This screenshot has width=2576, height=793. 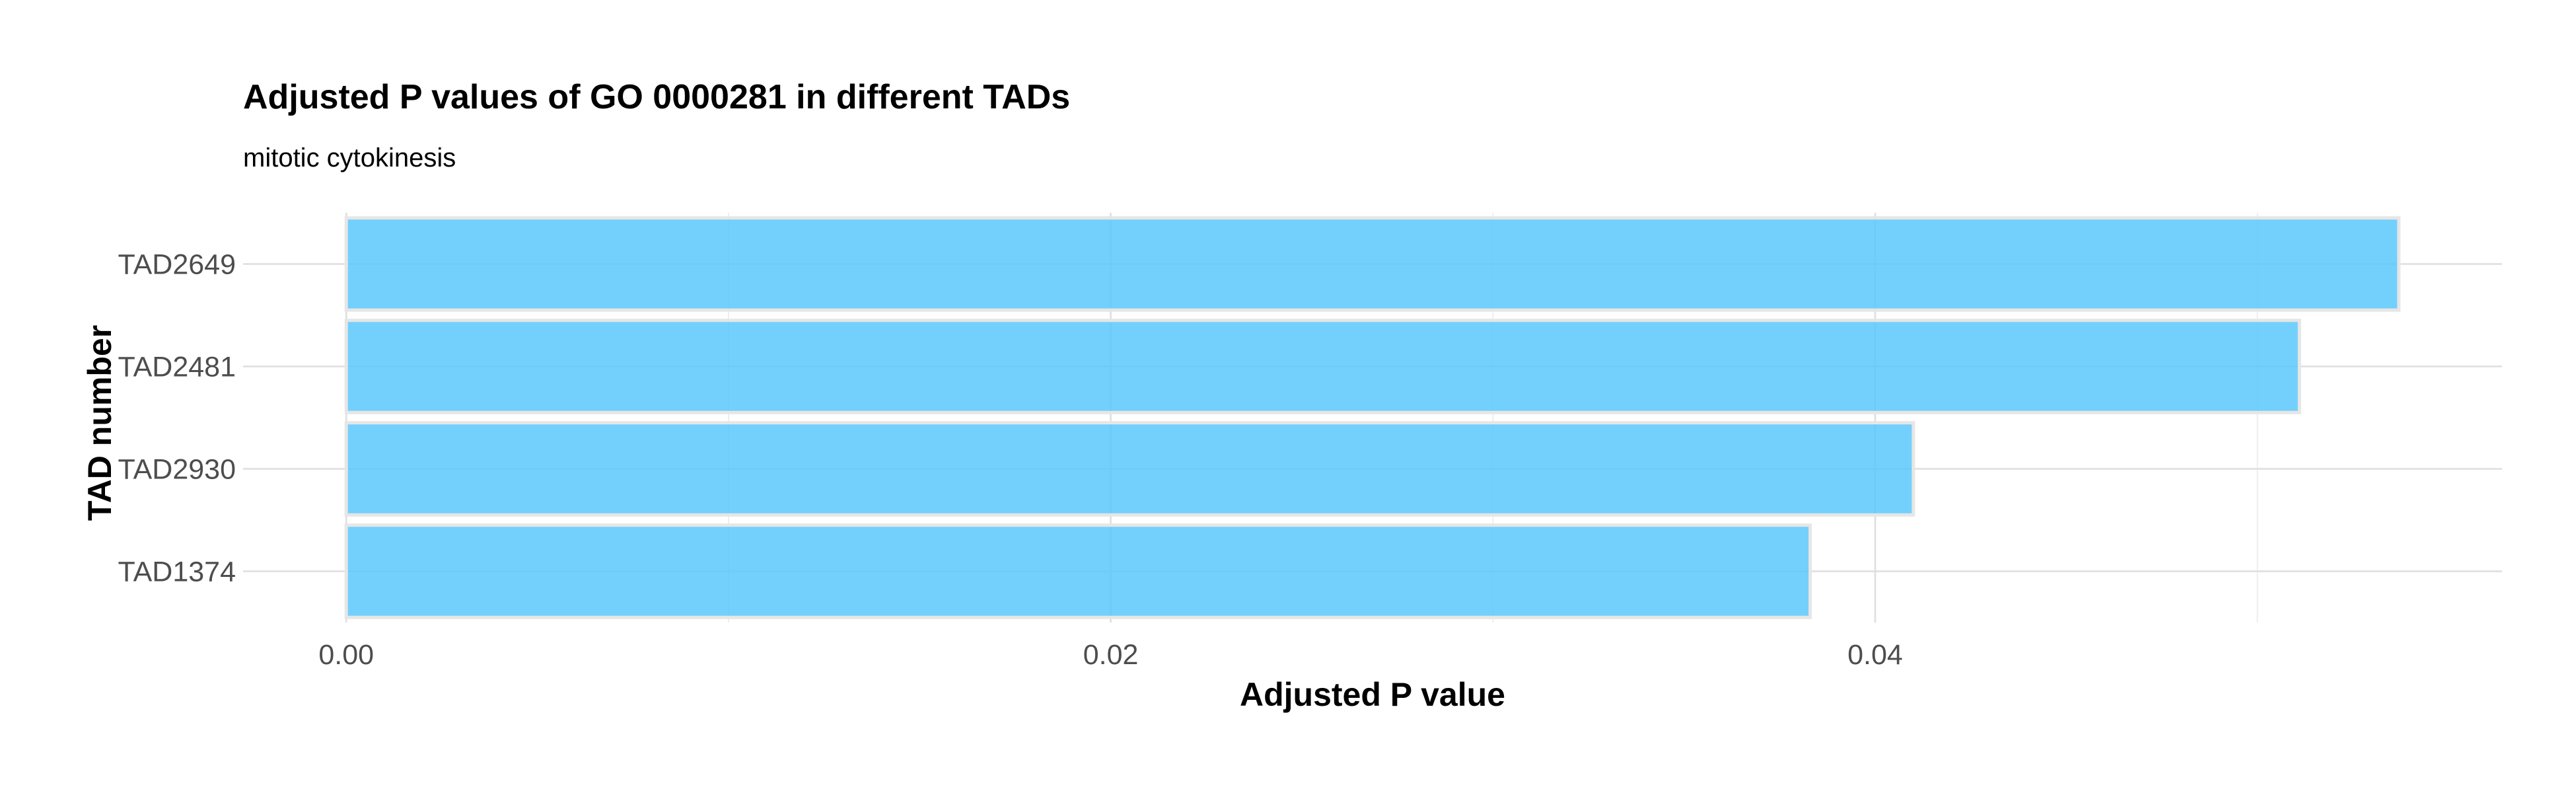 What do you see at coordinates (346, 655) in the screenshot?
I see `x-tick-label: 0.00` at bounding box center [346, 655].